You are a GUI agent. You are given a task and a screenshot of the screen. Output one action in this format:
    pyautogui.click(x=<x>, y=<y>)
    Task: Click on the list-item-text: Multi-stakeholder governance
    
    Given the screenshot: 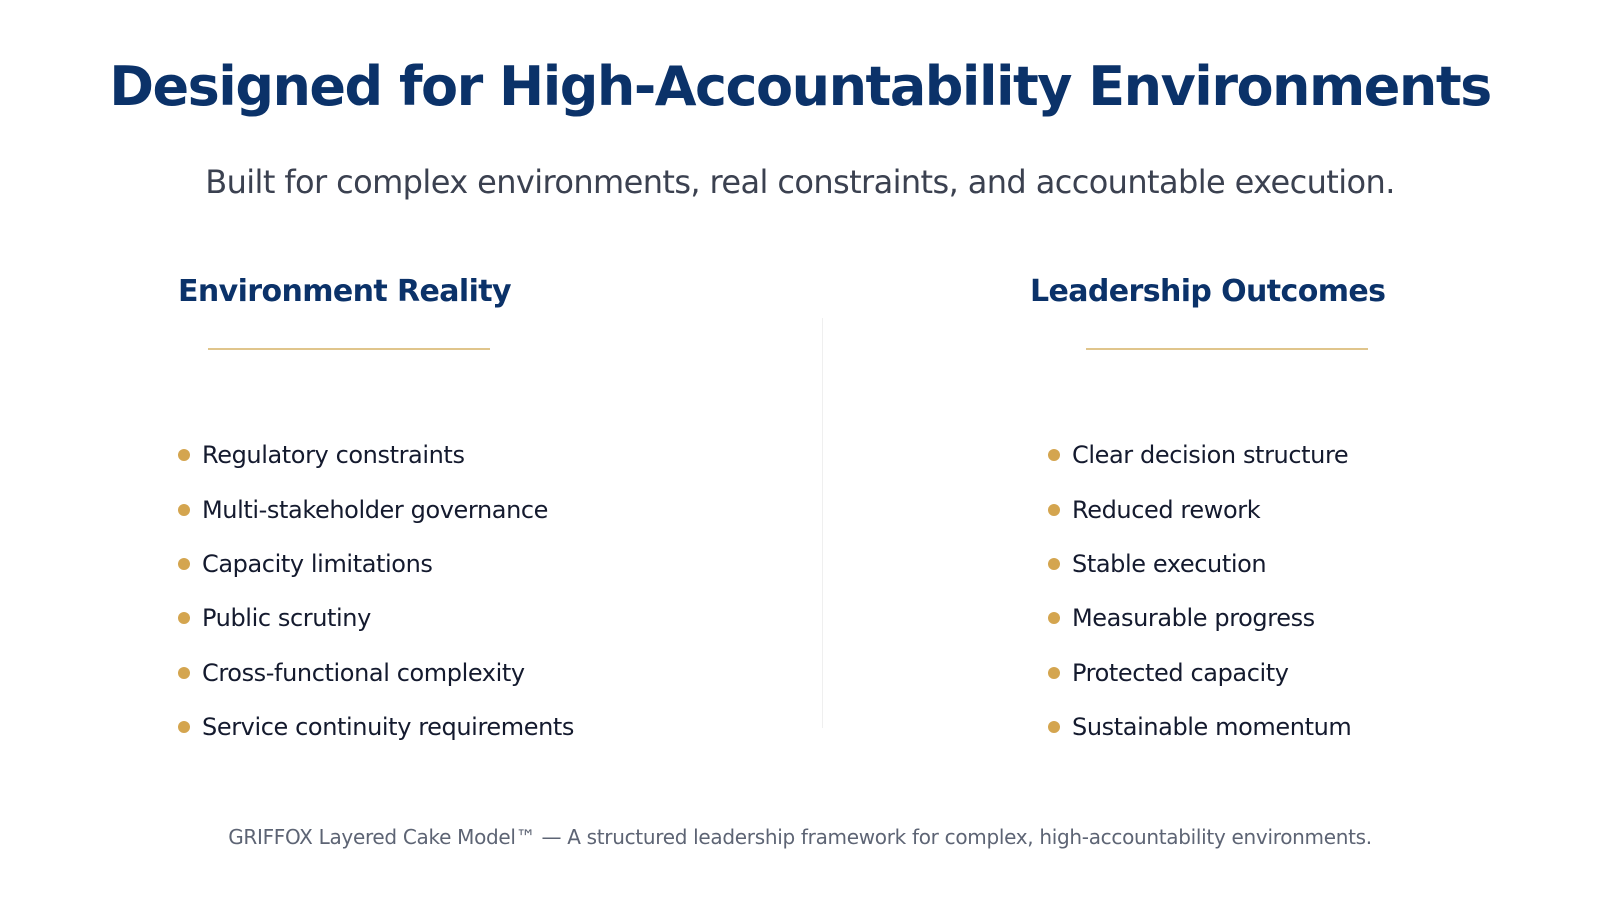 What is the action you would take?
    pyautogui.click(x=375, y=509)
    